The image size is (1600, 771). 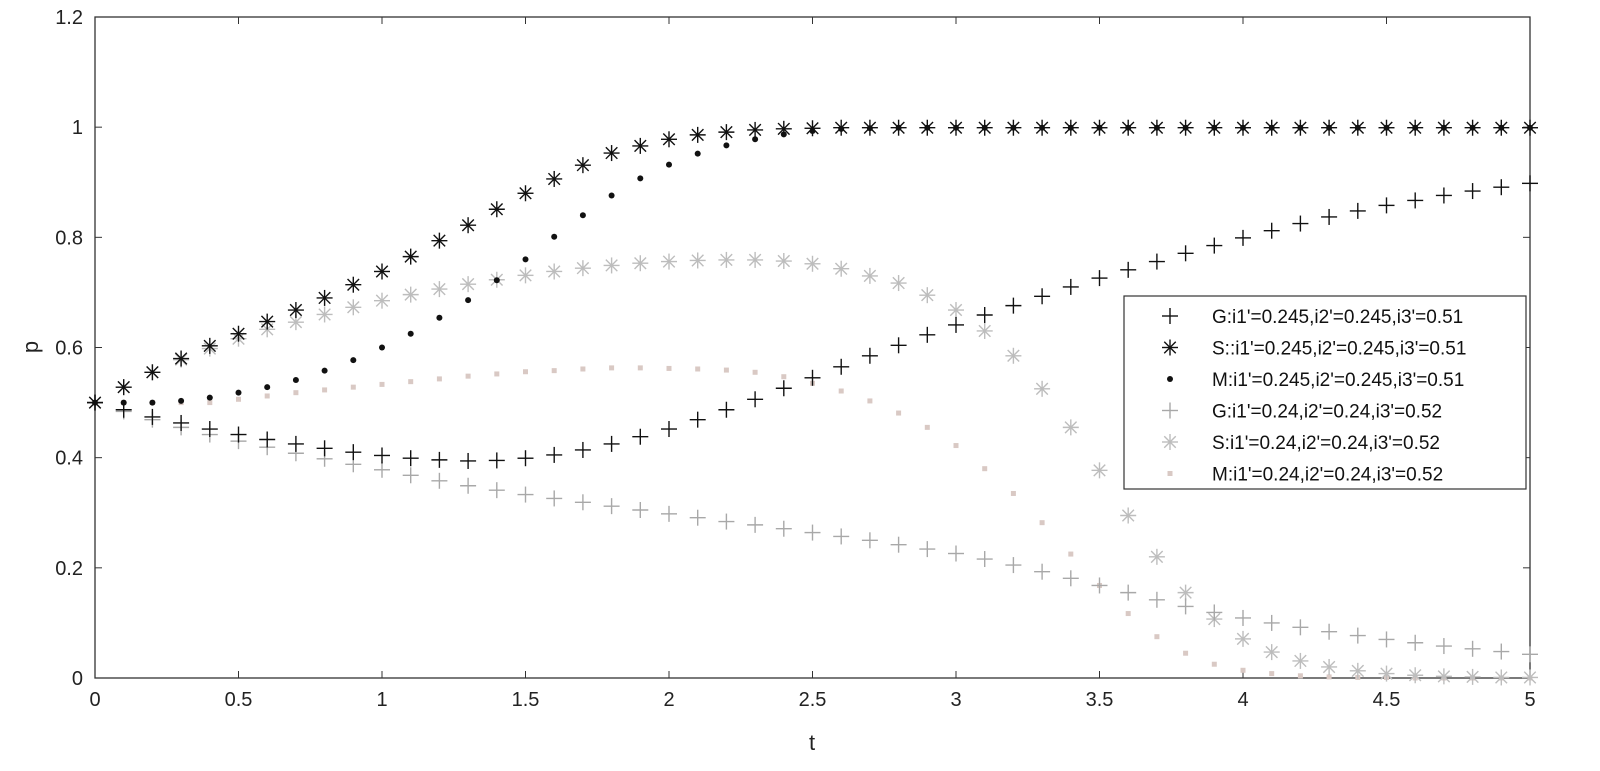 I want to click on x-tick-label: 5, so click(x=1529, y=700).